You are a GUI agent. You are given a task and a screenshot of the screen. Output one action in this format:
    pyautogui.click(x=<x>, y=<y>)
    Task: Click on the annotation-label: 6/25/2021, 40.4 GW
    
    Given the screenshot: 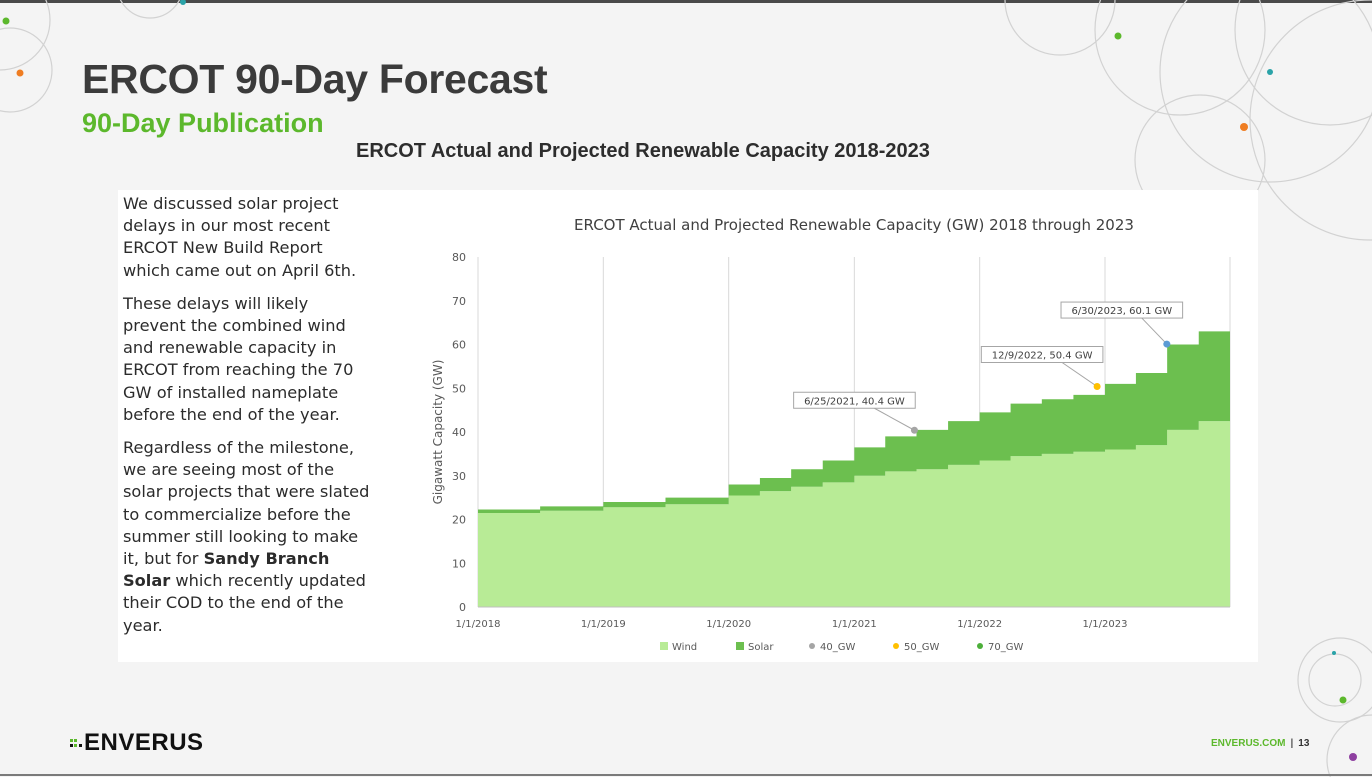 What is the action you would take?
    pyautogui.click(x=854, y=401)
    